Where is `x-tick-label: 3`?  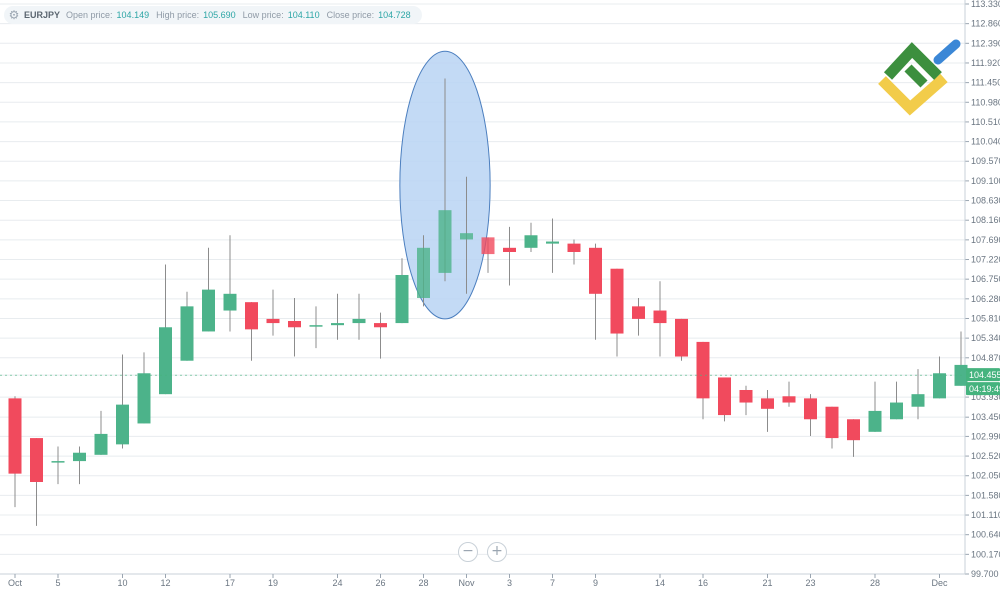
x-tick-label: 3 is located at coordinates (509, 583).